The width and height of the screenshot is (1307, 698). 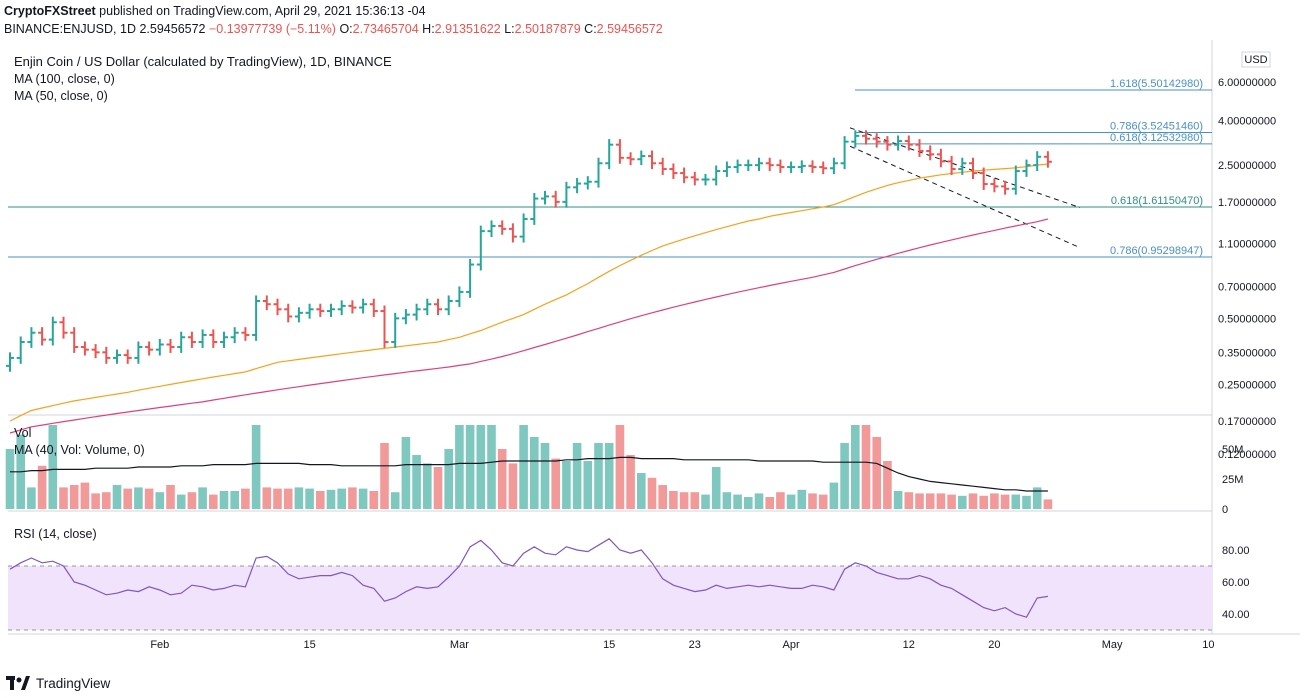 I want to click on price-tick-label: 1.10000000, so click(x=1247, y=244).